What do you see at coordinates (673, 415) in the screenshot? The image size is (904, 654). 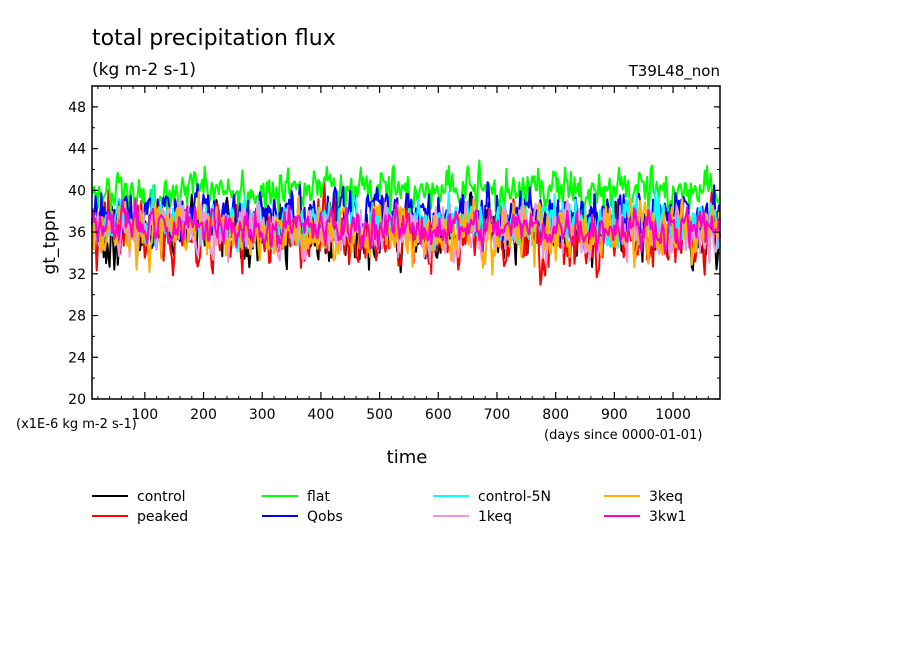 I see `x-tick-label: 1000` at bounding box center [673, 415].